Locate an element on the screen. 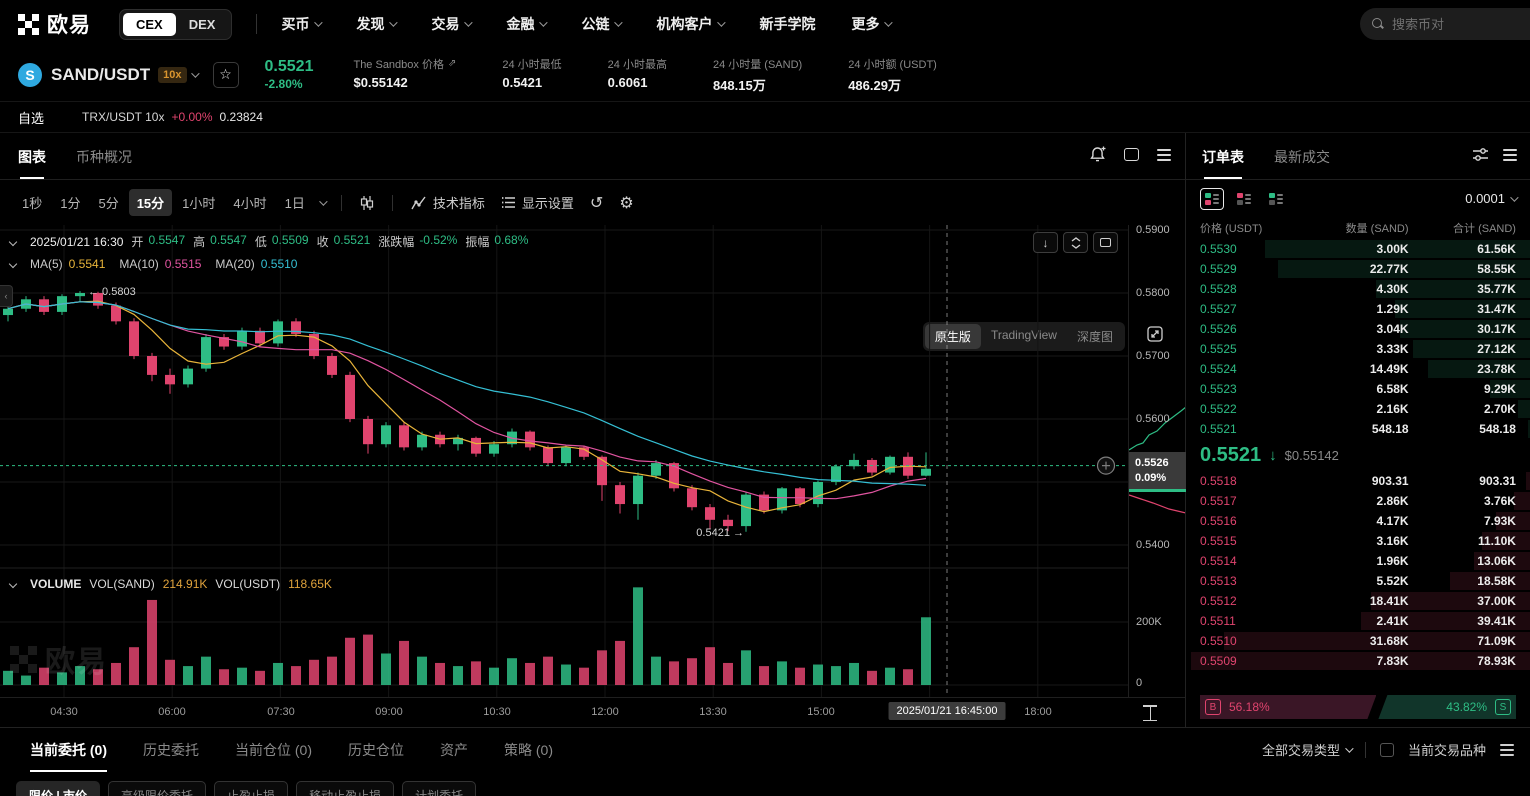  candle-style-icon is located at coordinates (367, 203).